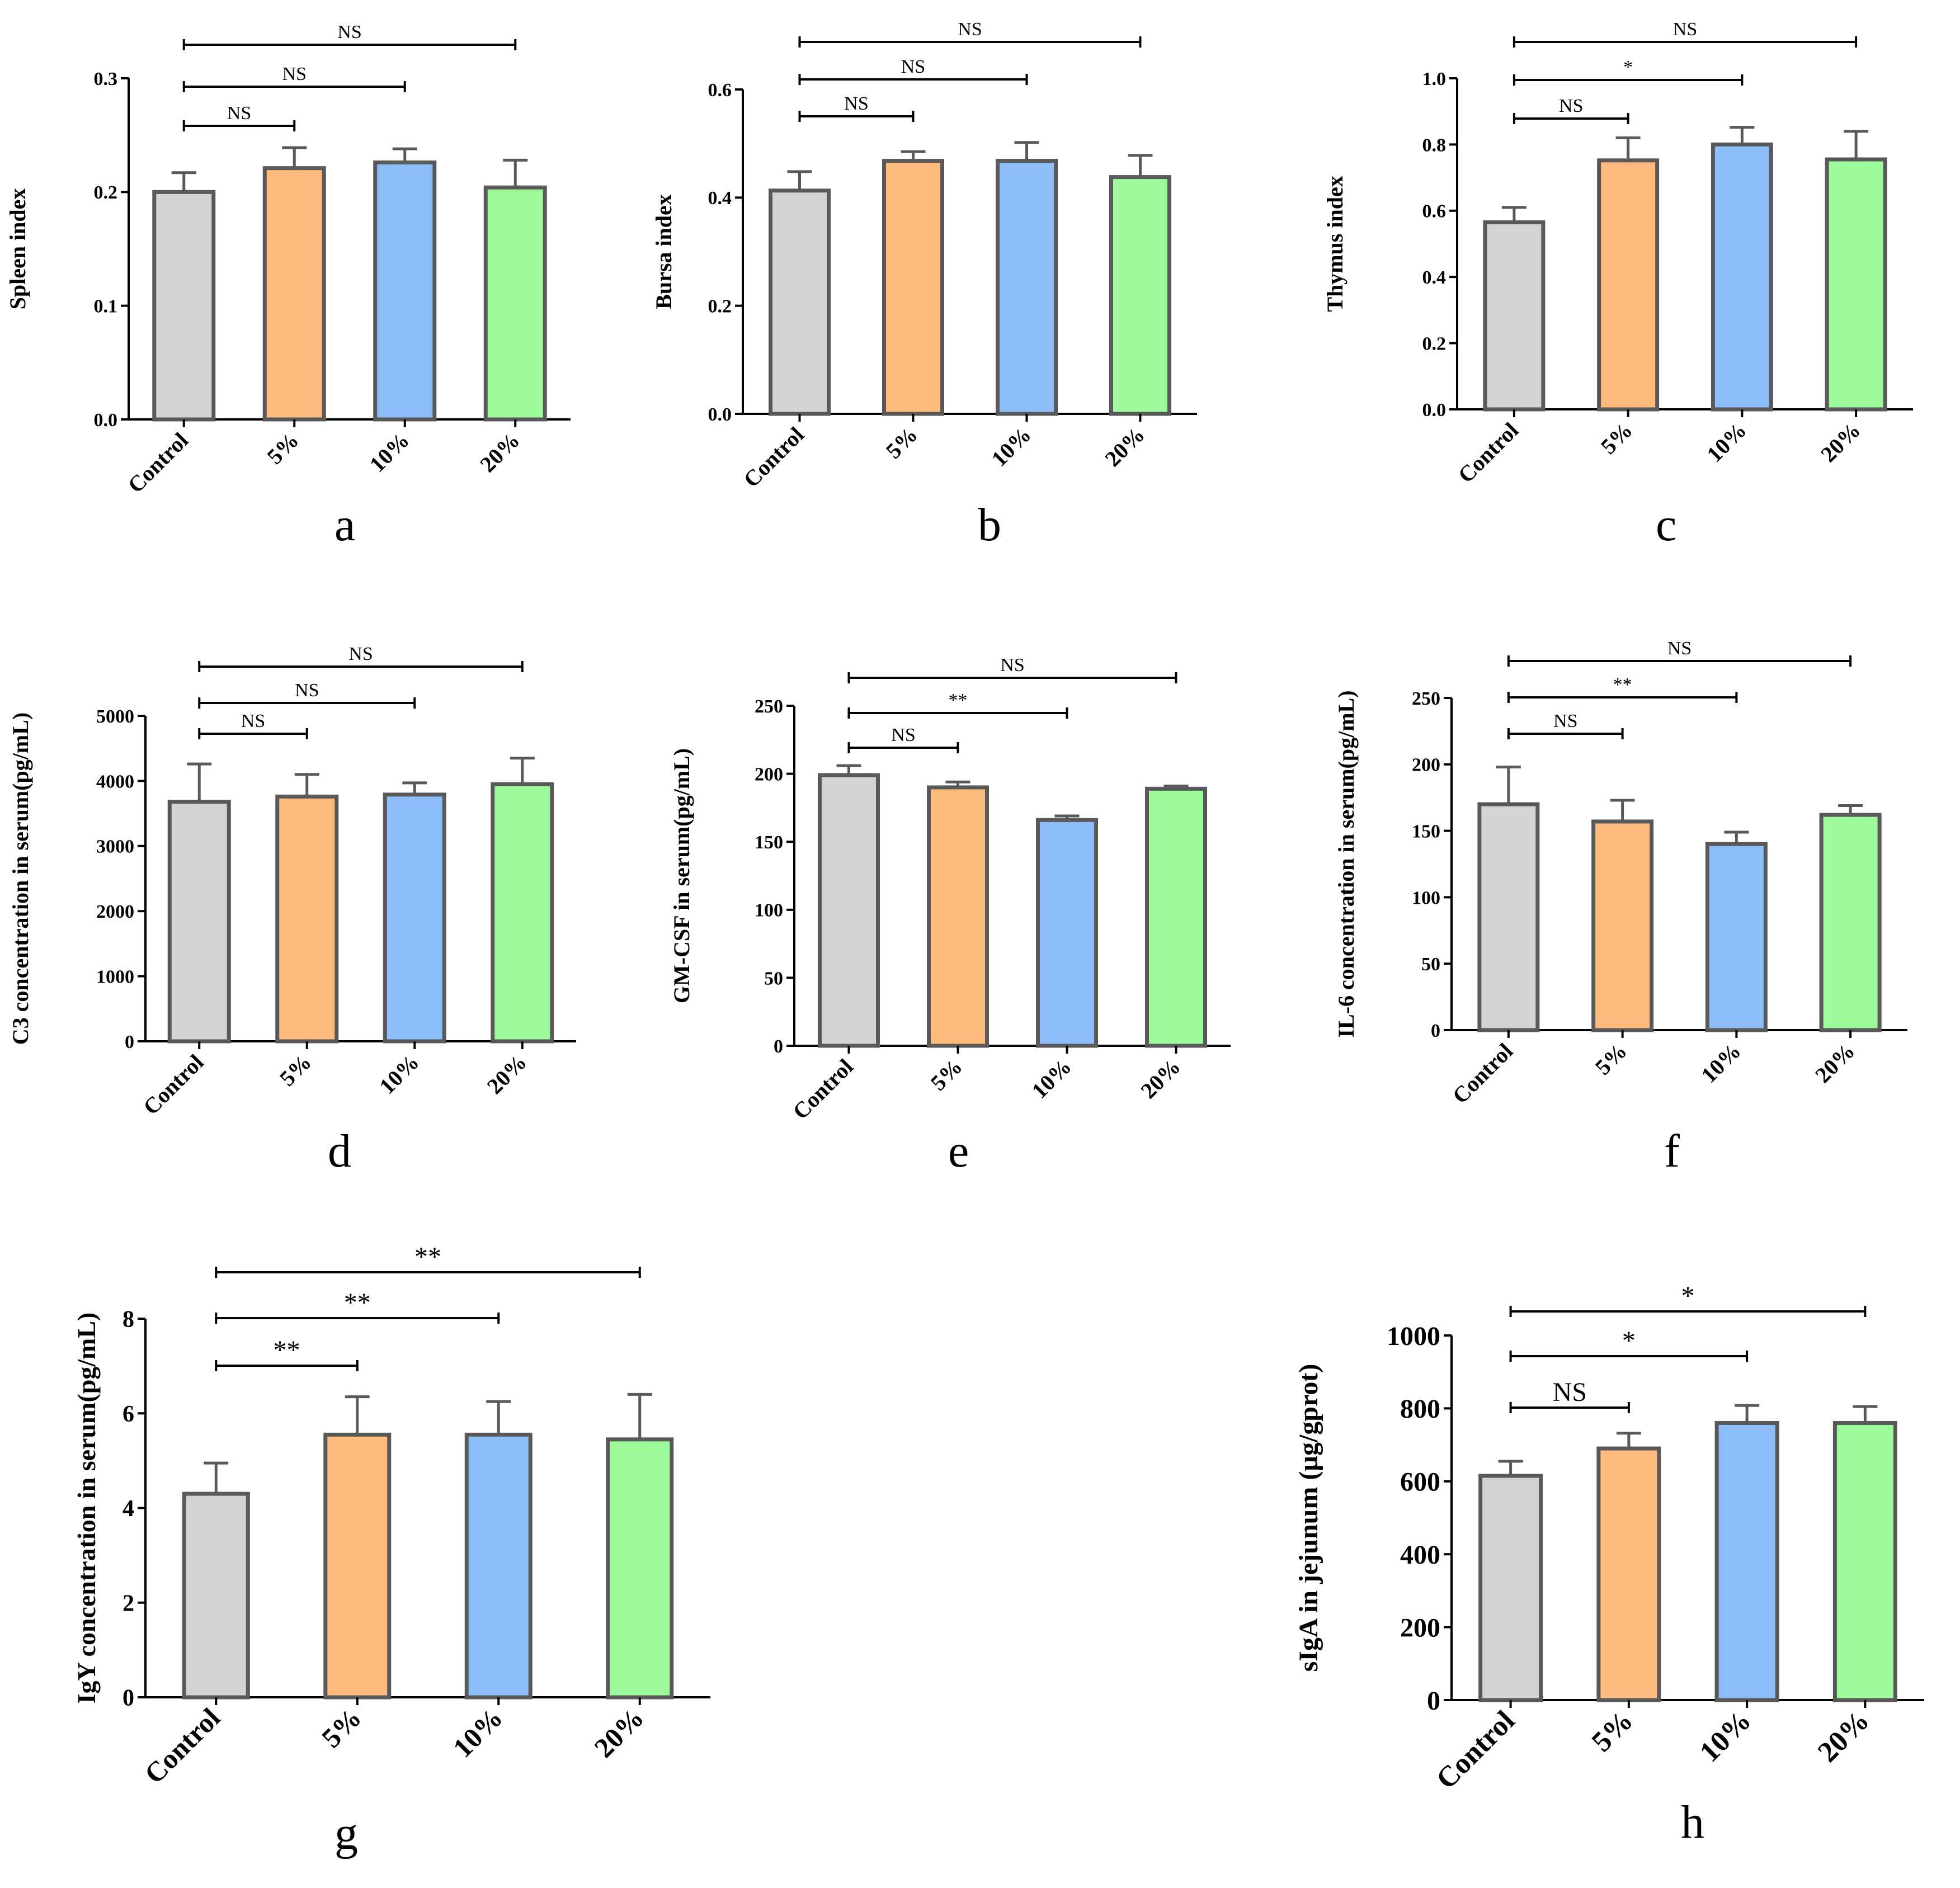  What do you see at coordinates (663, 251) in the screenshot?
I see `y-axis-label: Bursa index` at bounding box center [663, 251].